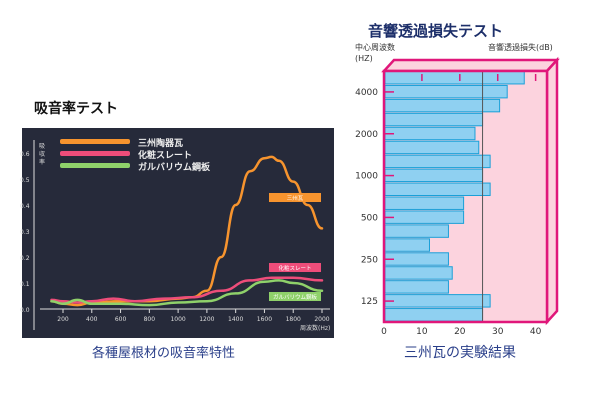 The height and width of the screenshot is (400, 600). What do you see at coordinates (25, 284) in the screenshot?
I see `y-tick-label: 0.1` at bounding box center [25, 284].